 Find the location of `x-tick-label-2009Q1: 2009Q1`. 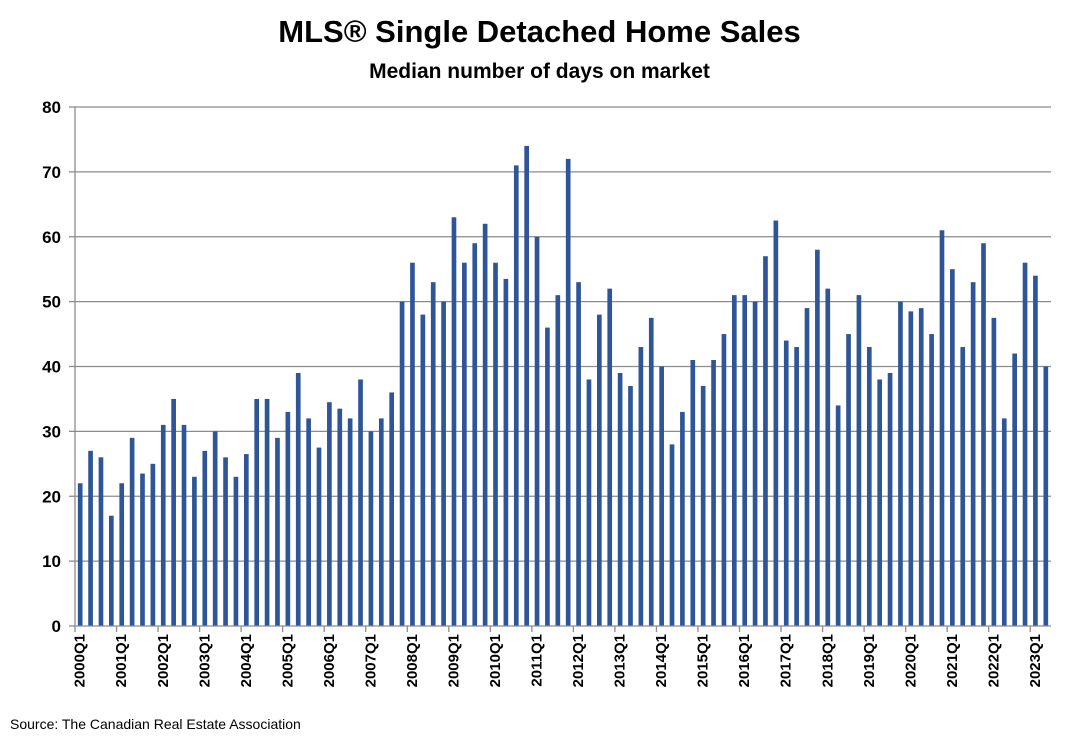

x-tick-label-2009Q1: 2009Q1 is located at coordinates (453, 660).